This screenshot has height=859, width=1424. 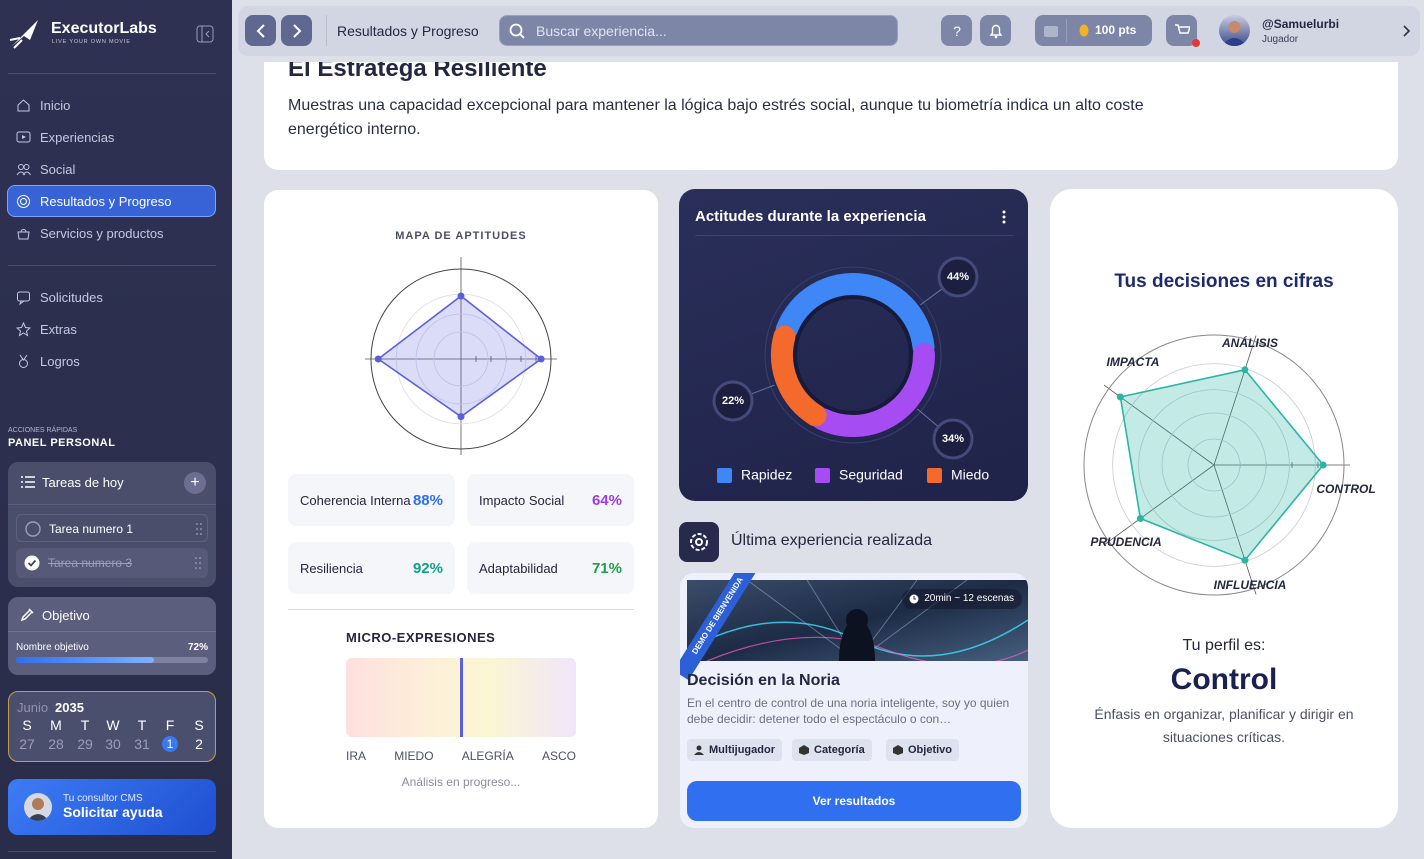 What do you see at coordinates (734, 750) in the screenshot?
I see `tag: Multijugador` at bounding box center [734, 750].